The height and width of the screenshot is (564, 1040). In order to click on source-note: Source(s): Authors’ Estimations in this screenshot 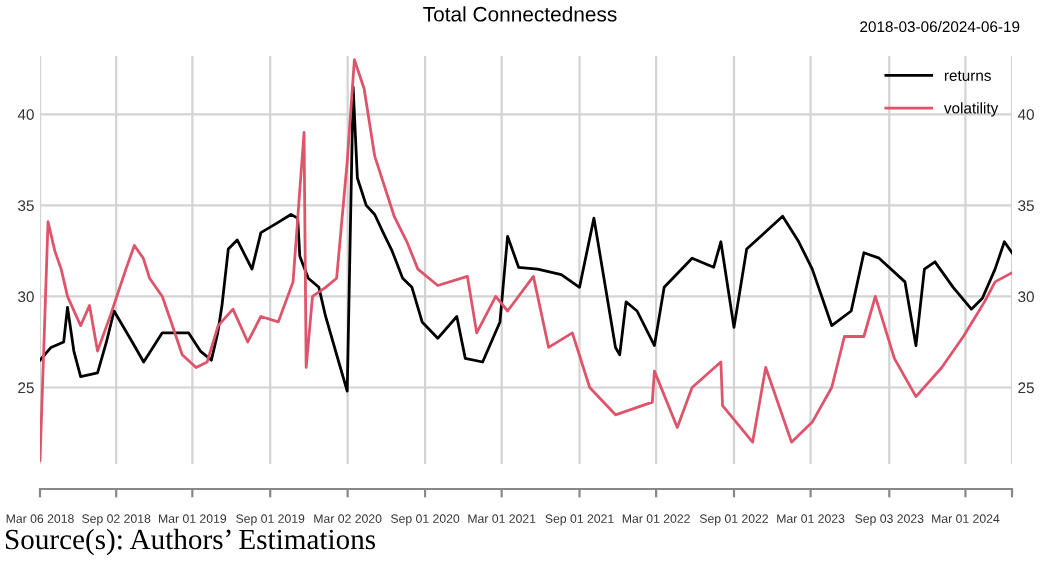, I will do `click(190, 542)`.